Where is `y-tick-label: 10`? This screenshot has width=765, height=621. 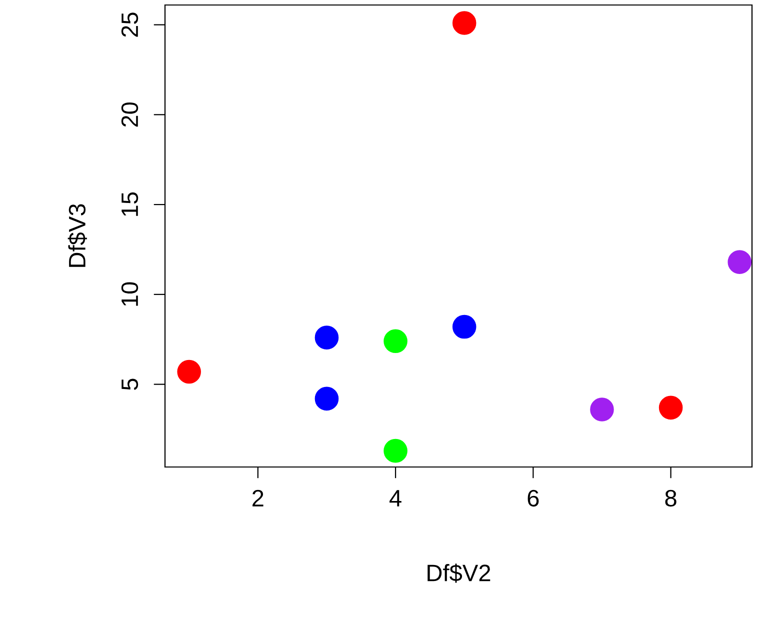 y-tick-label: 10 is located at coordinates (129, 294).